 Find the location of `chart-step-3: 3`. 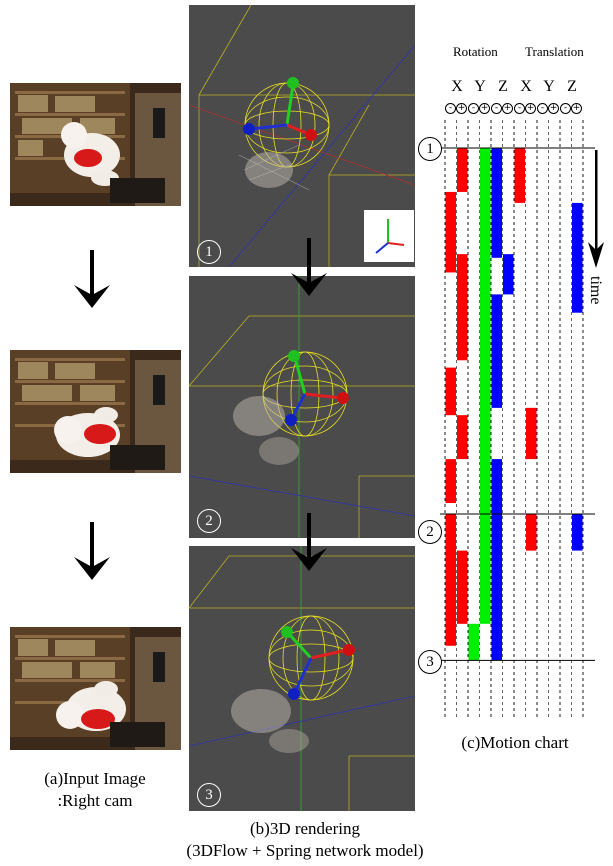

chart-step-3: 3 is located at coordinates (430, 662).